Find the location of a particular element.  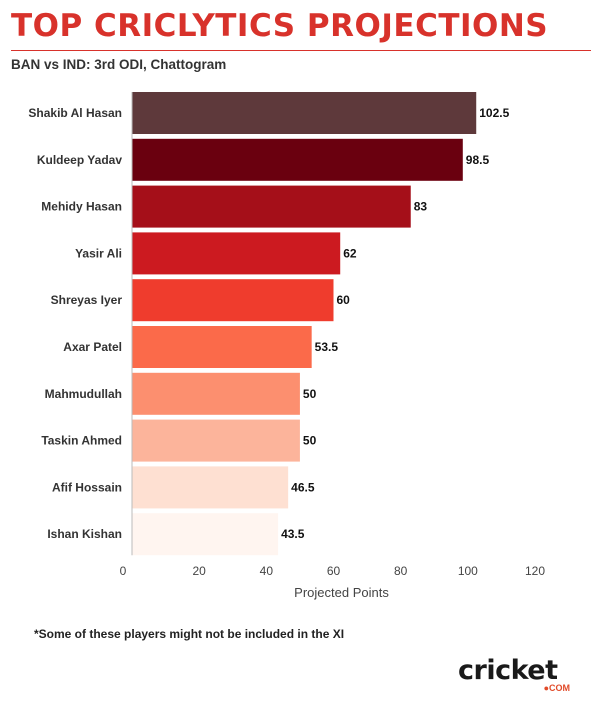

category-label: Afif Hossain is located at coordinates (87, 487).